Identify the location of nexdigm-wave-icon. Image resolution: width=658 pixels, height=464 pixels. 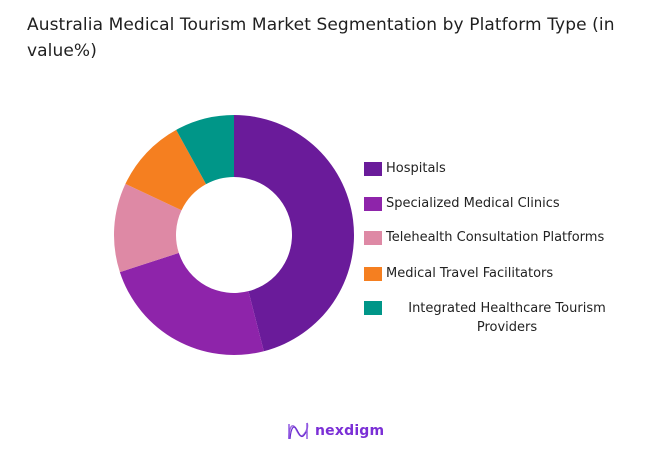
(298, 431).